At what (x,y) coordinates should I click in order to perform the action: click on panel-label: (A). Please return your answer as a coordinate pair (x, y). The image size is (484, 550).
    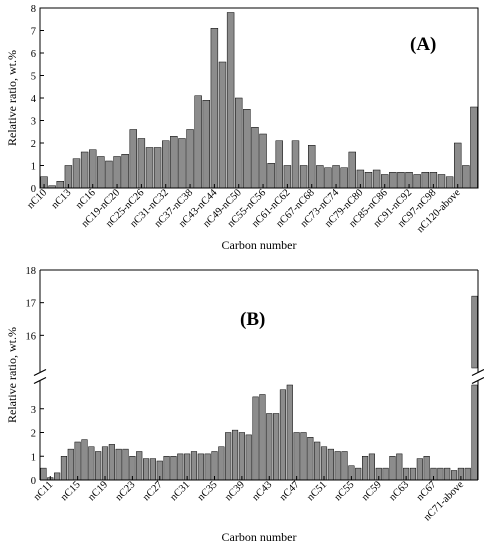
    Looking at the image, I should click on (423, 44).